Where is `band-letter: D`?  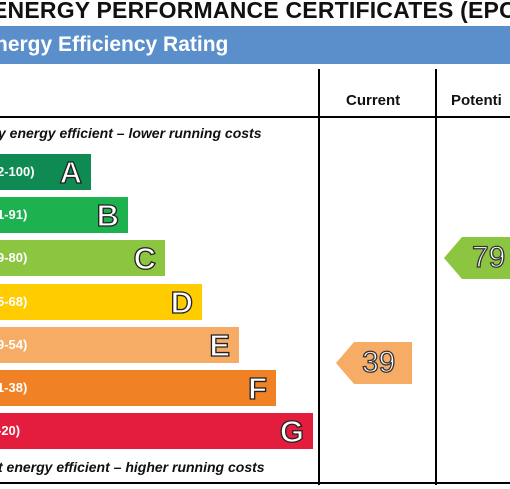 band-letter: D is located at coordinates (182, 302).